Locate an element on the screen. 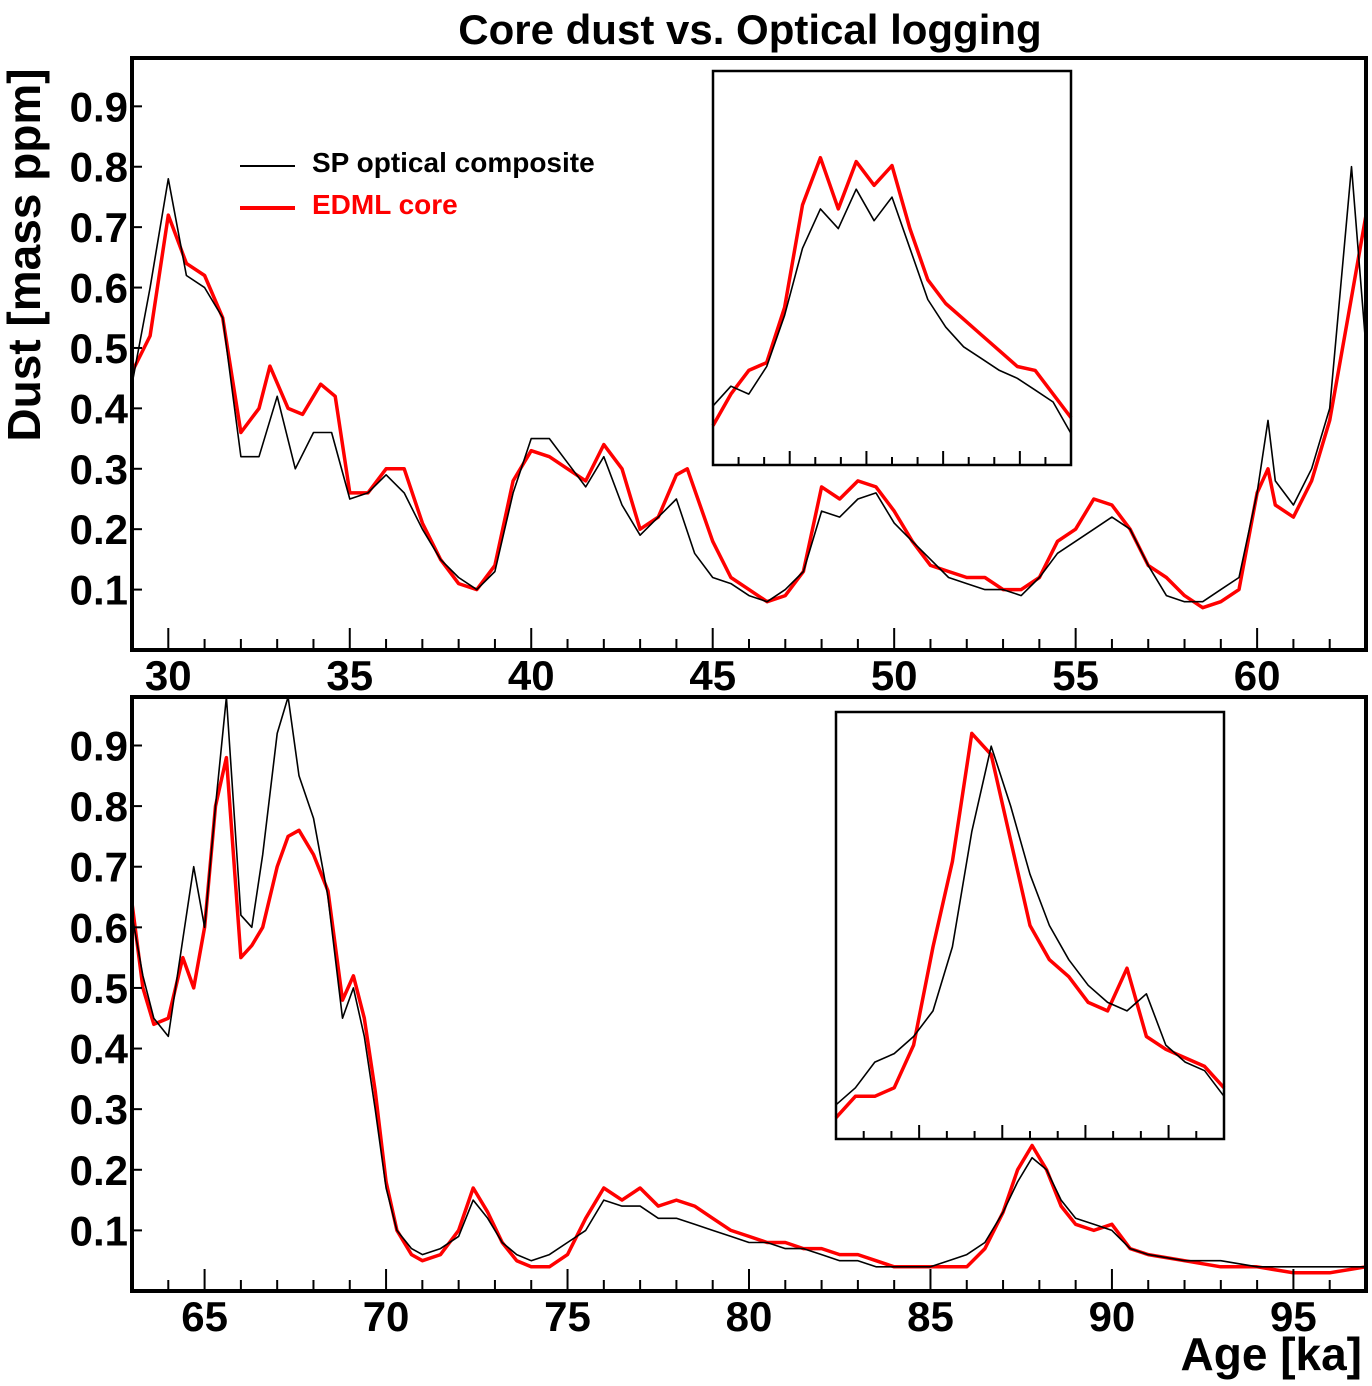 Image resolution: width=1372 pixels, height=1386 pixels. bottom-y-tick-label: 0.9 is located at coordinates (99, 745).